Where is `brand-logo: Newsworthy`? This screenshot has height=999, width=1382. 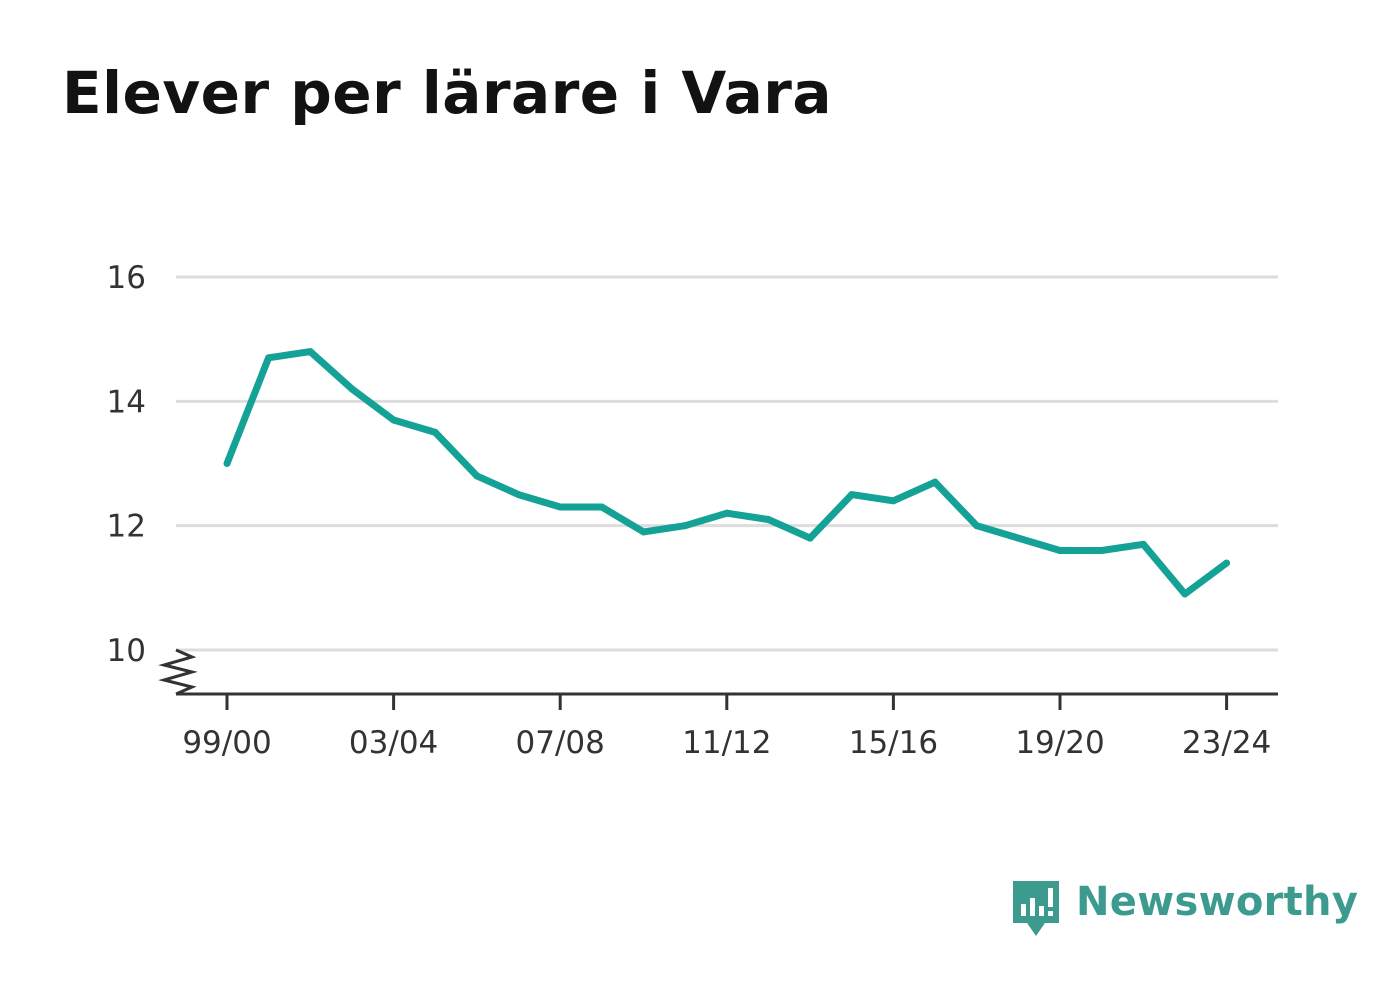
brand-logo: Newsworthy is located at coordinates (1184, 909).